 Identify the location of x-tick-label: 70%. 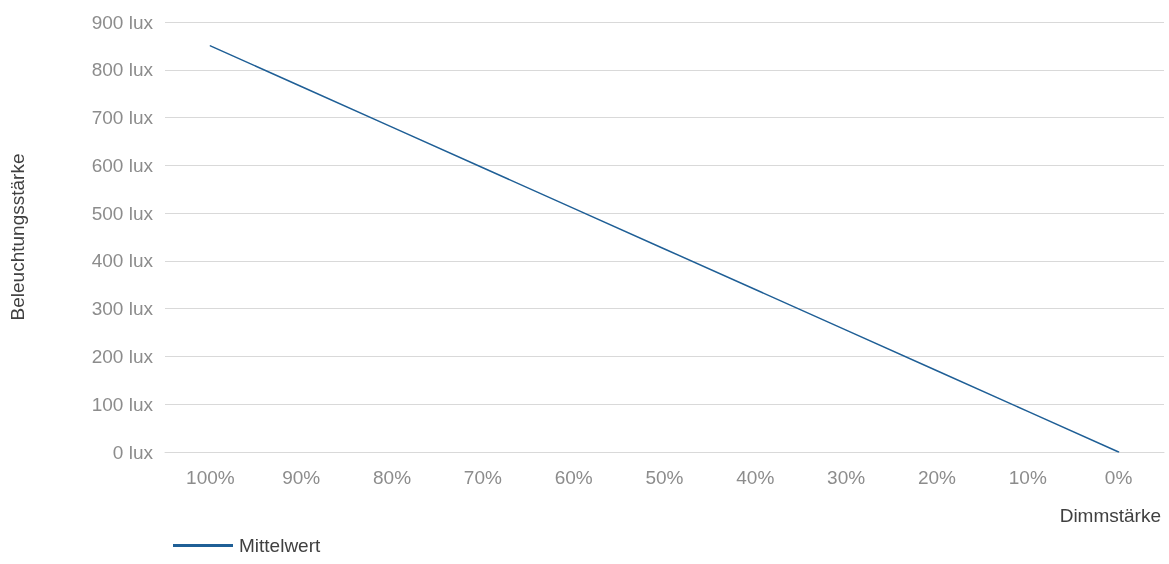
(482, 477).